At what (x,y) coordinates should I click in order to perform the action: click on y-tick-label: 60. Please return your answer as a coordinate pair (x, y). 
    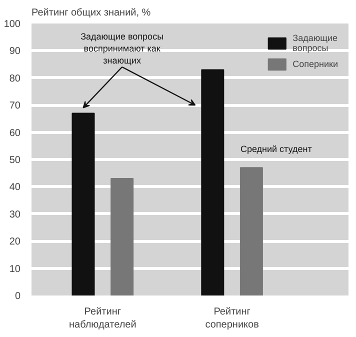
    Looking at the image, I should click on (15, 133).